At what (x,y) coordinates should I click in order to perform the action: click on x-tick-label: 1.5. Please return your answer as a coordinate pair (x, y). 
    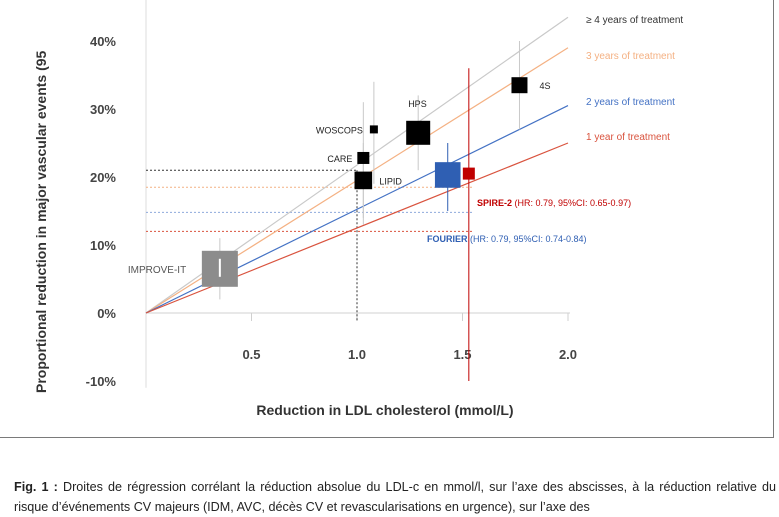
    Looking at the image, I should click on (462, 354).